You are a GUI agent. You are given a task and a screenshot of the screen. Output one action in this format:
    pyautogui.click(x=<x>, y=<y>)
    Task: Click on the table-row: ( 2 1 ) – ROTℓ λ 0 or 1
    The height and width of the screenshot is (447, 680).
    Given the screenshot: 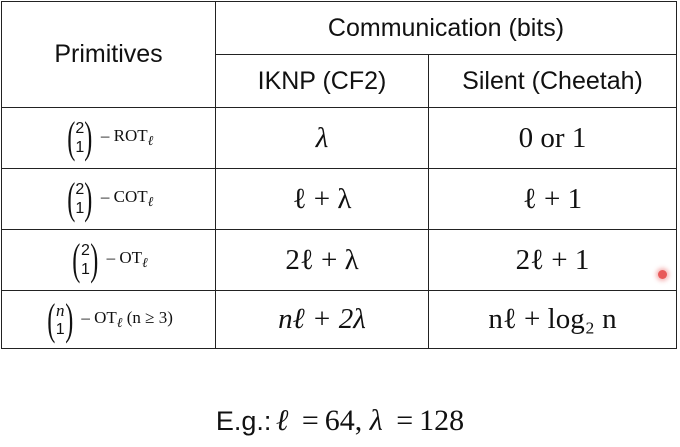 What is the action you would take?
    pyautogui.click(x=339, y=138)
    